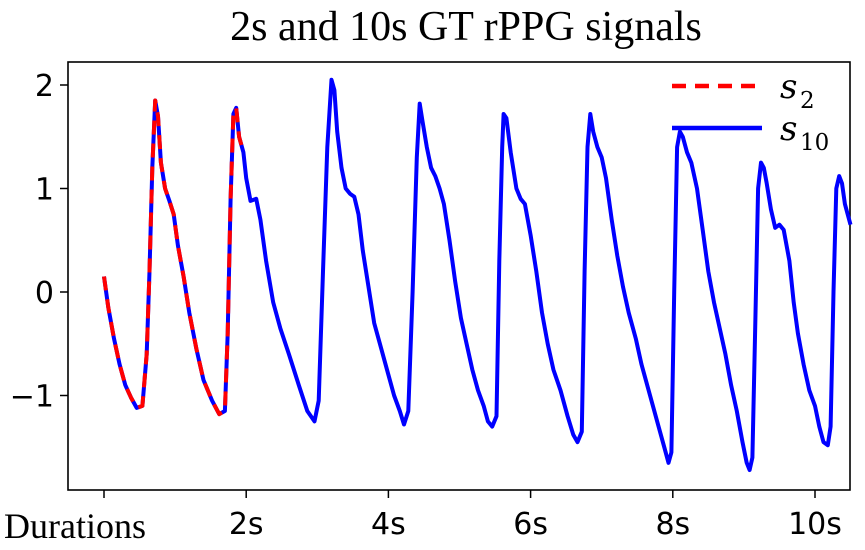  I want to click on legend-label-subscript: 10, so click(814, 143).